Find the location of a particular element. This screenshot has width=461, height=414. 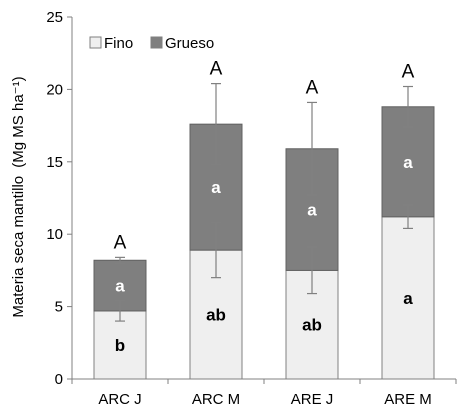

x-tick-label: ARC M is located at coordinates (216, 399).